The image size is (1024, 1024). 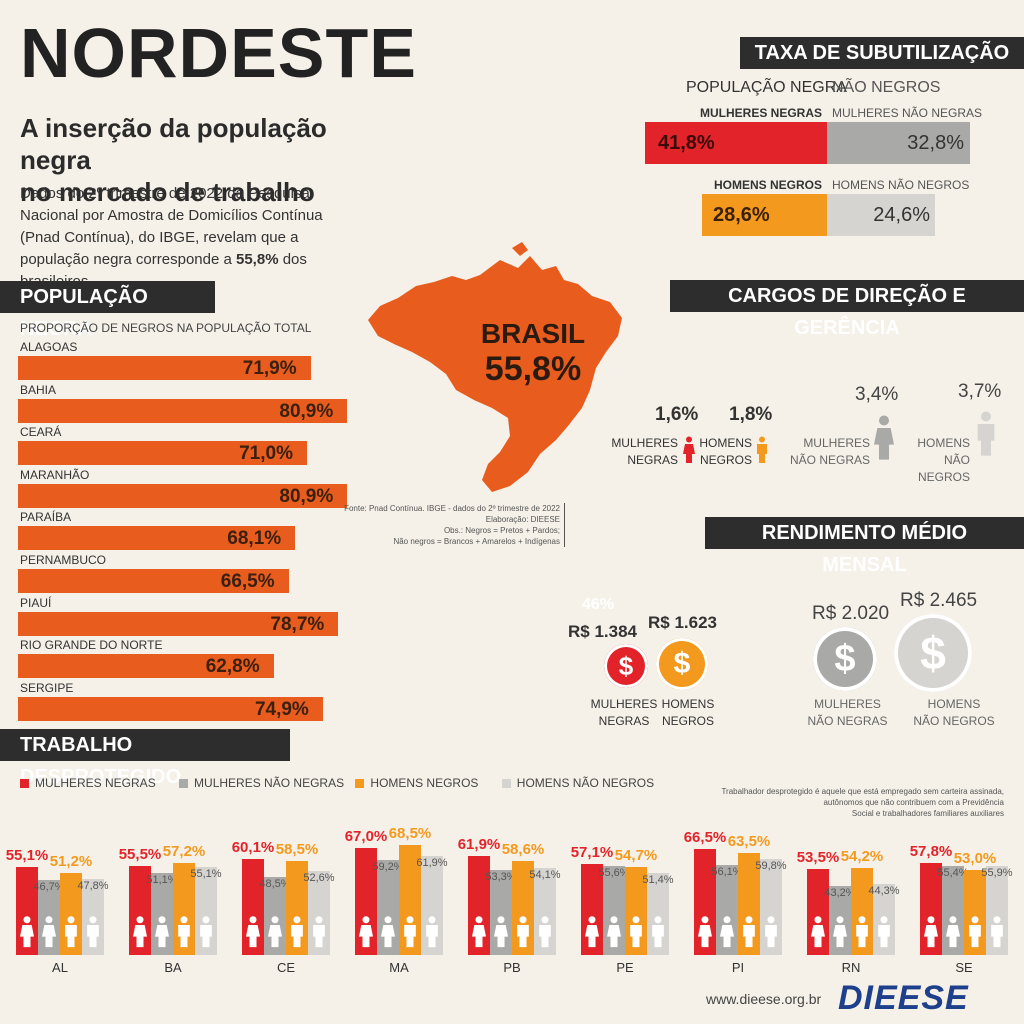 I want to click on column-value-label: 58,6%, so click(x=523, y=850).